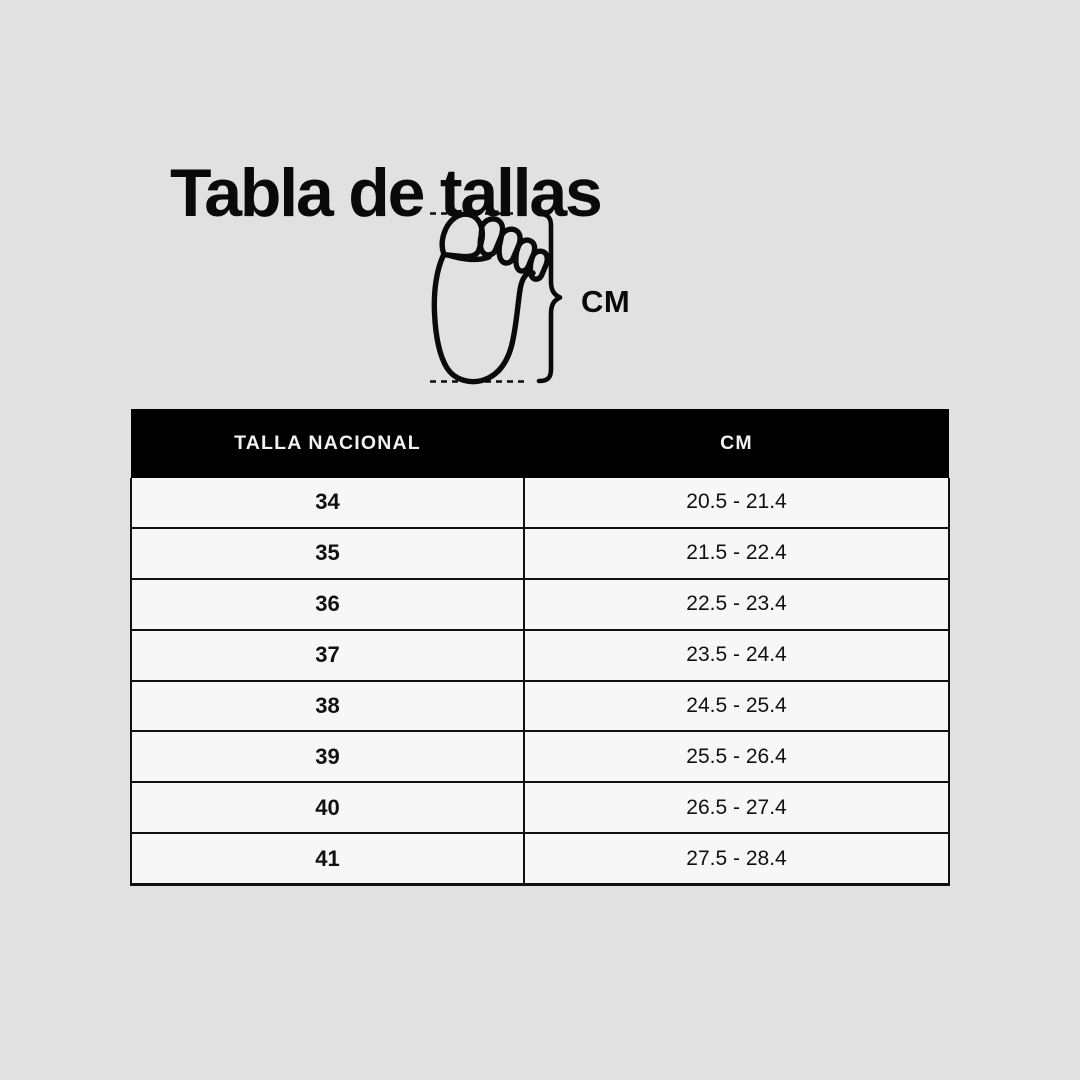 The height and width of the screenshot is (1080, 1080). I want to click on table-row: 35 21.5 - 22.4, so click(540, 553).